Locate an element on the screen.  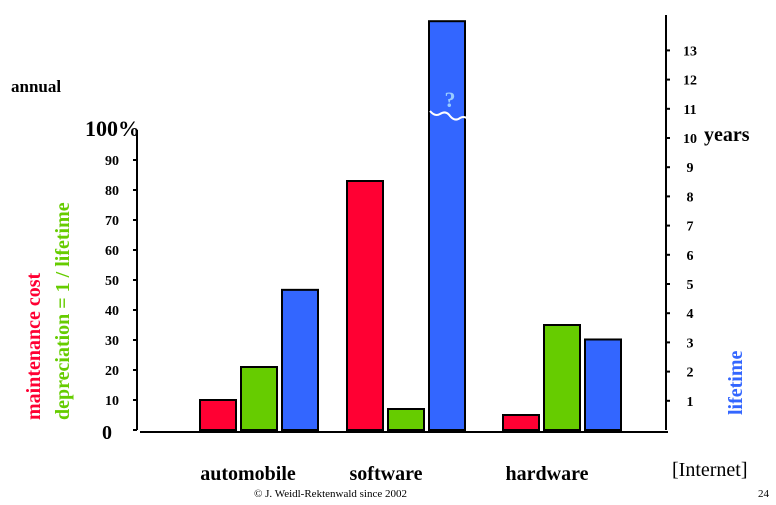
right-axis-tick-label: 9 is located at coordinates (690, 168).